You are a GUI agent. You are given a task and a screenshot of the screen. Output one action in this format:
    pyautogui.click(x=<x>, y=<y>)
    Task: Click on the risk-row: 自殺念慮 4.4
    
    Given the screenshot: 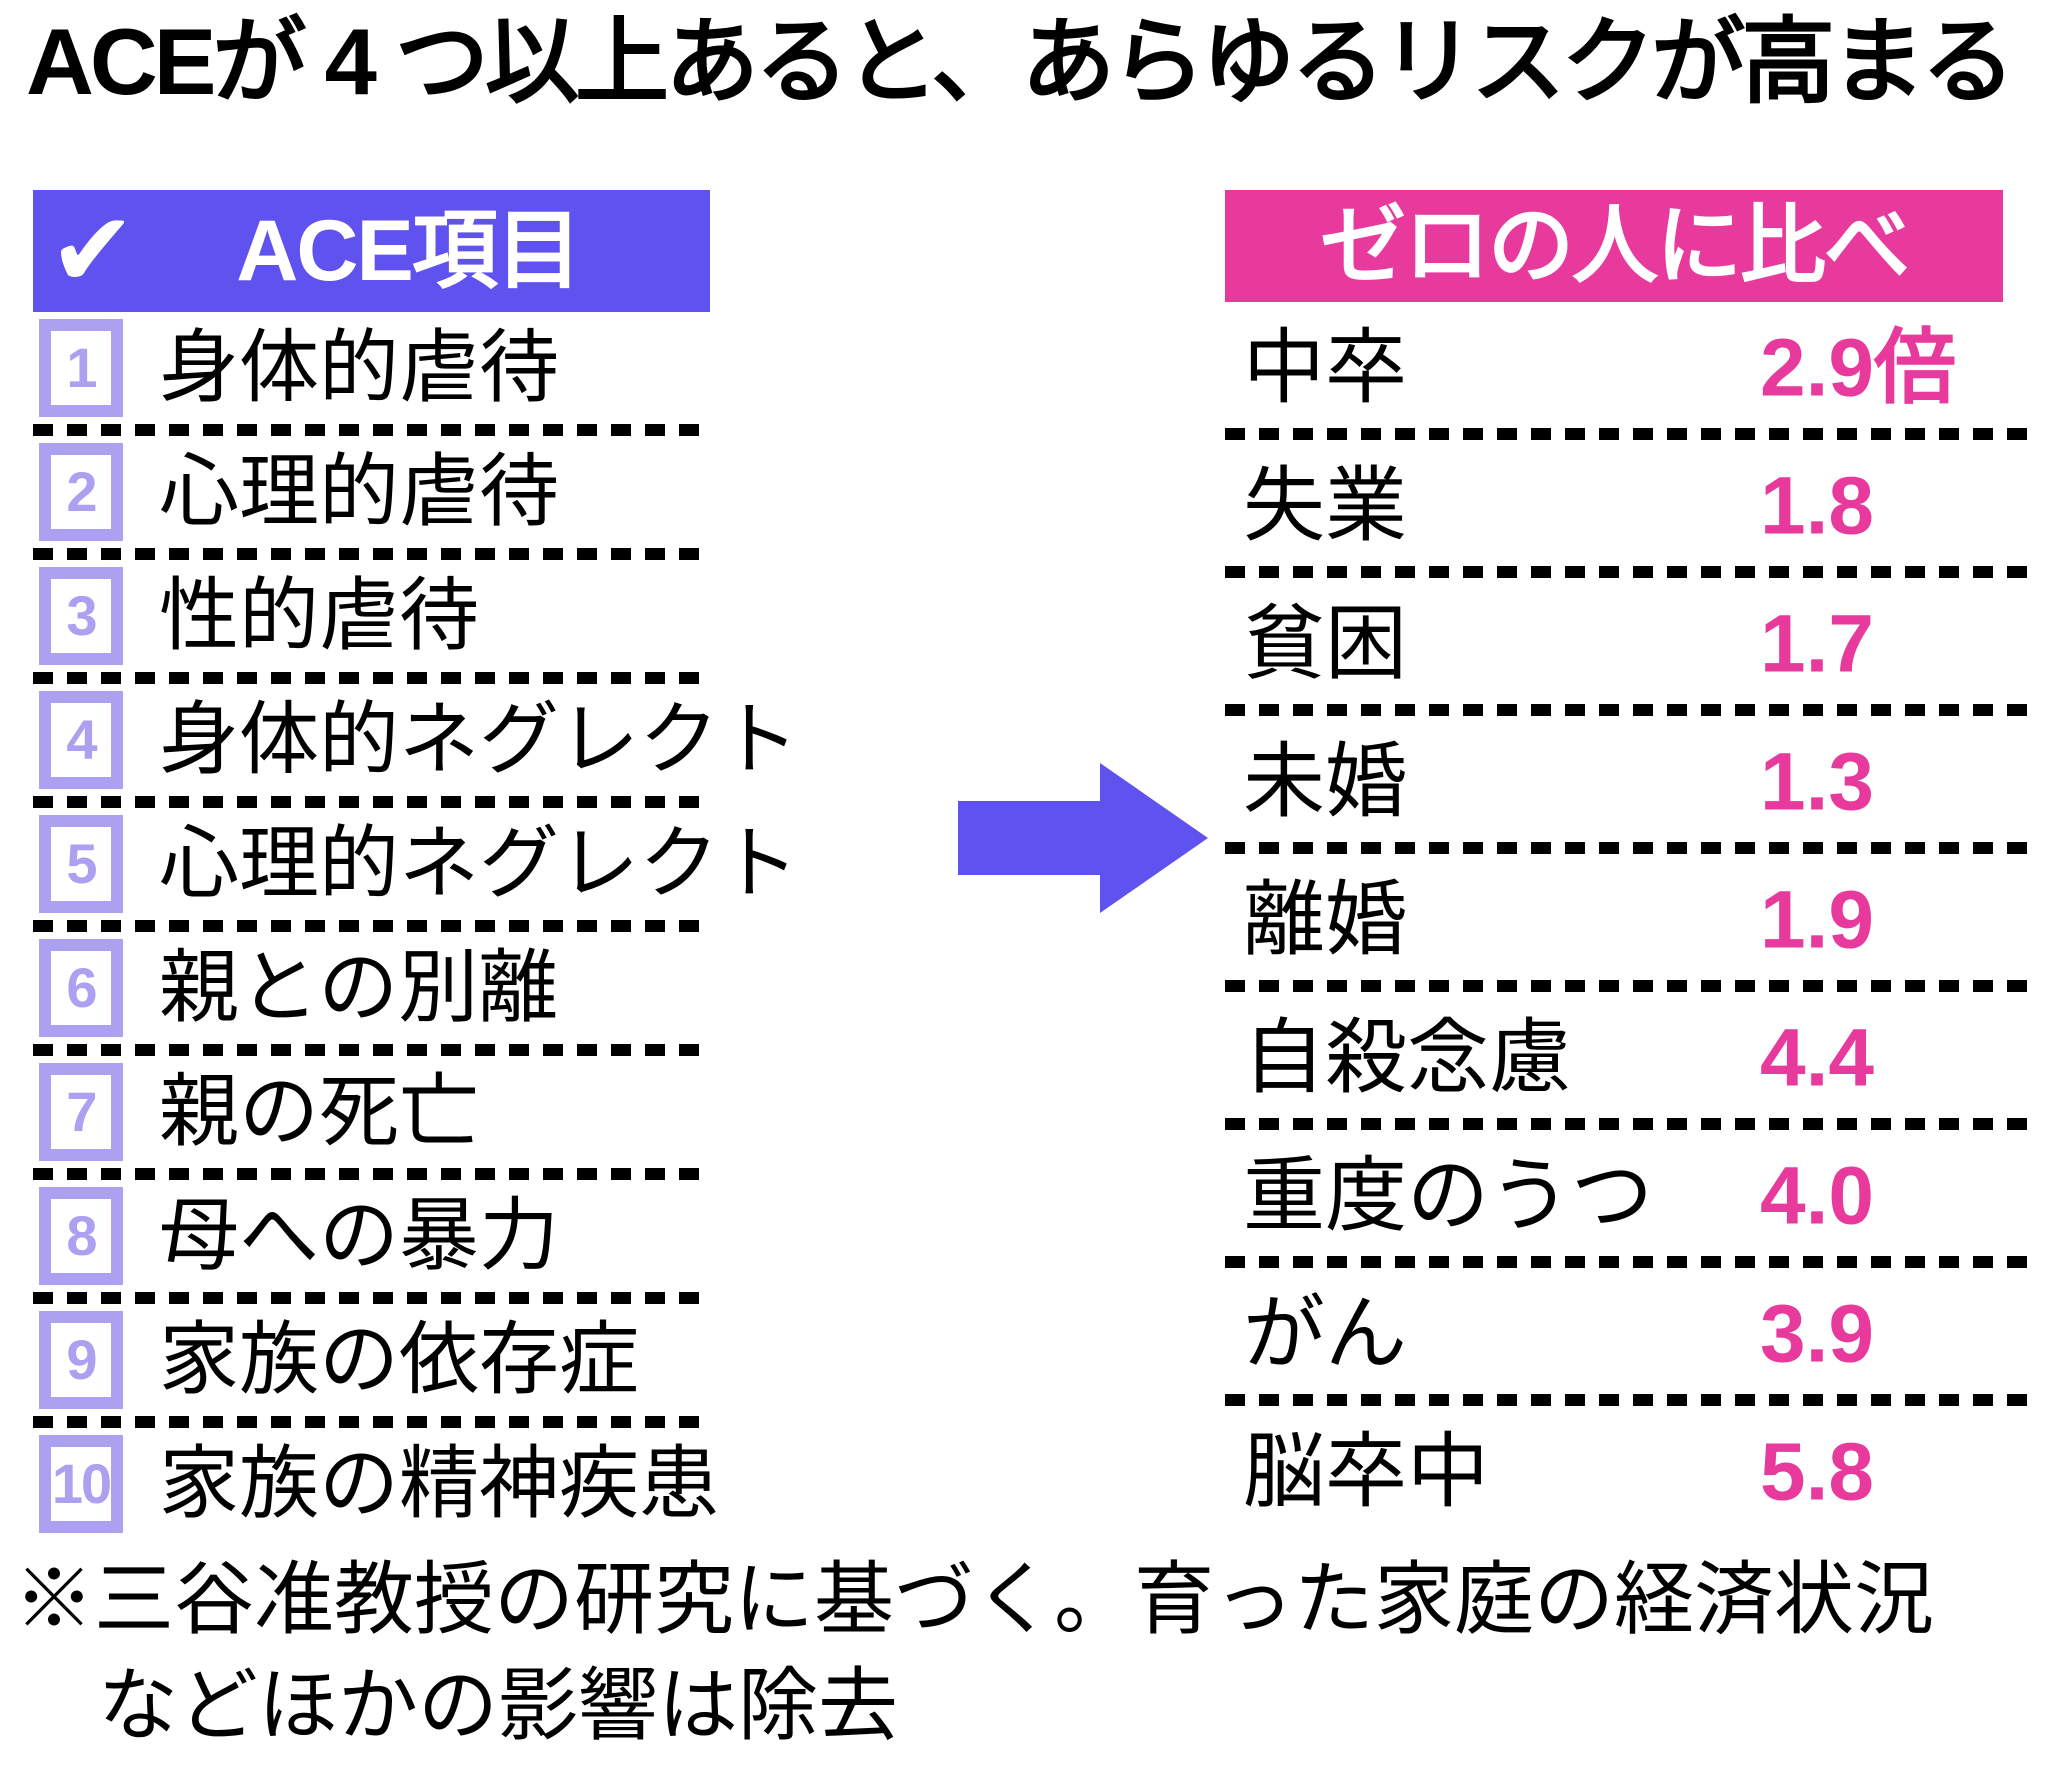 What is the action you would take?
    pyautogui.click(x=1630, y=1055)
    